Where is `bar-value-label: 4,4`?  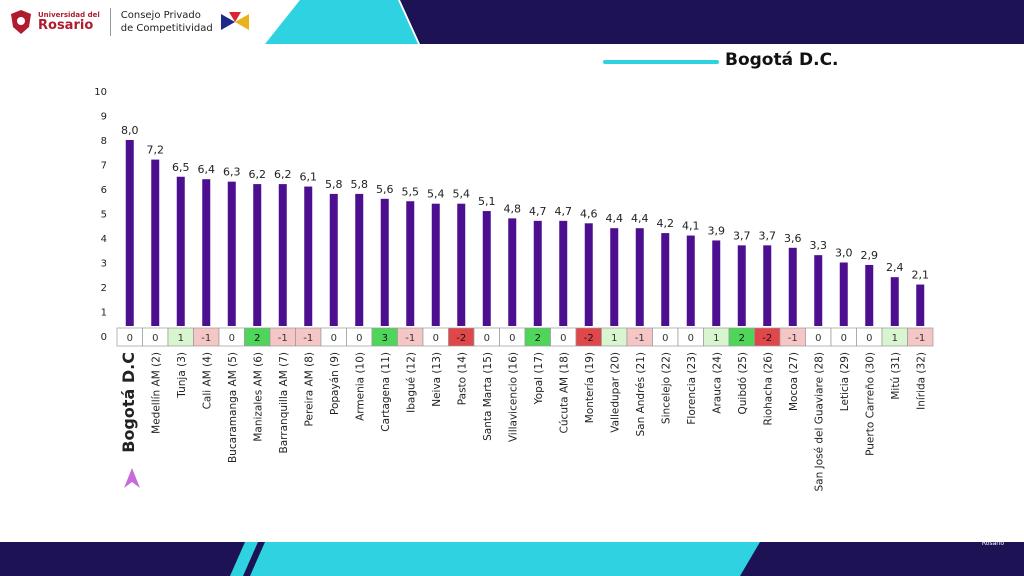
bar-value-label: 4,4 is located at coordinates (615, 218).